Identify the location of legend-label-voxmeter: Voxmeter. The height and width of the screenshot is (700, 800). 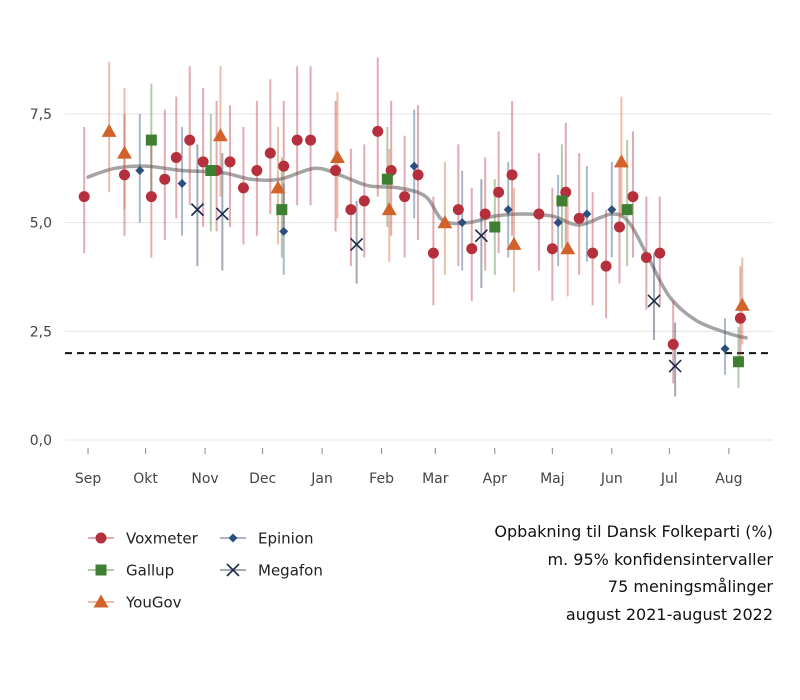
(162, 539).